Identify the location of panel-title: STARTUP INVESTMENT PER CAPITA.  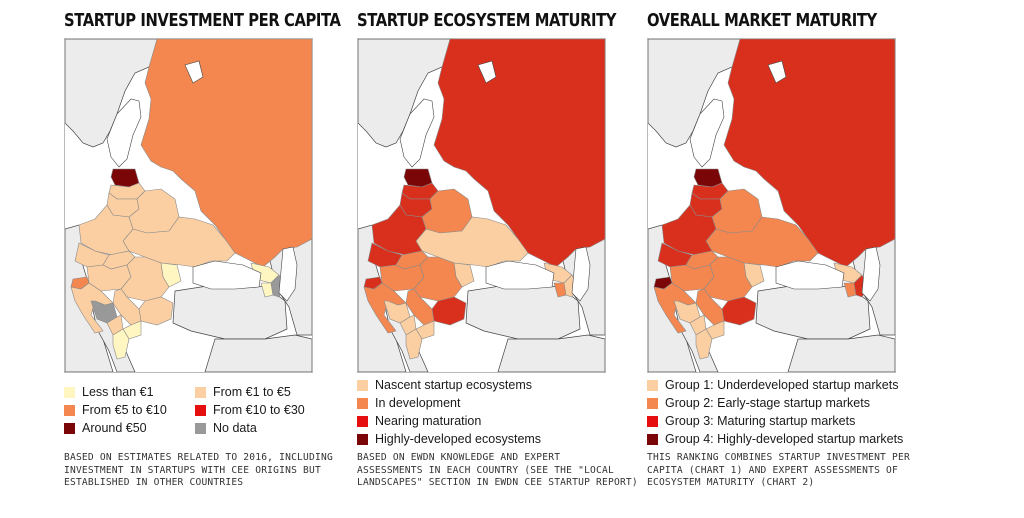
(202, 20).